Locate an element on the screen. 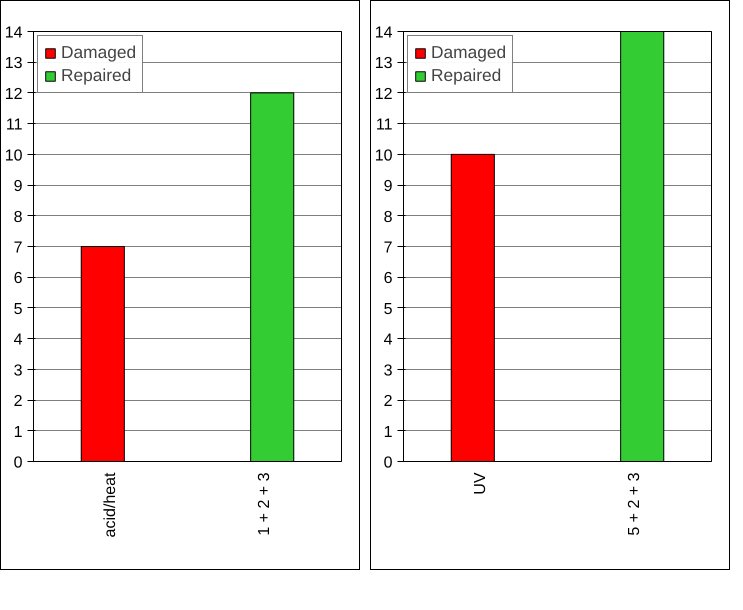 The width and height of the screenshot is (743, 610). x-tick-label: 1 + 2 + 3 is located at coordinates (264, 504).